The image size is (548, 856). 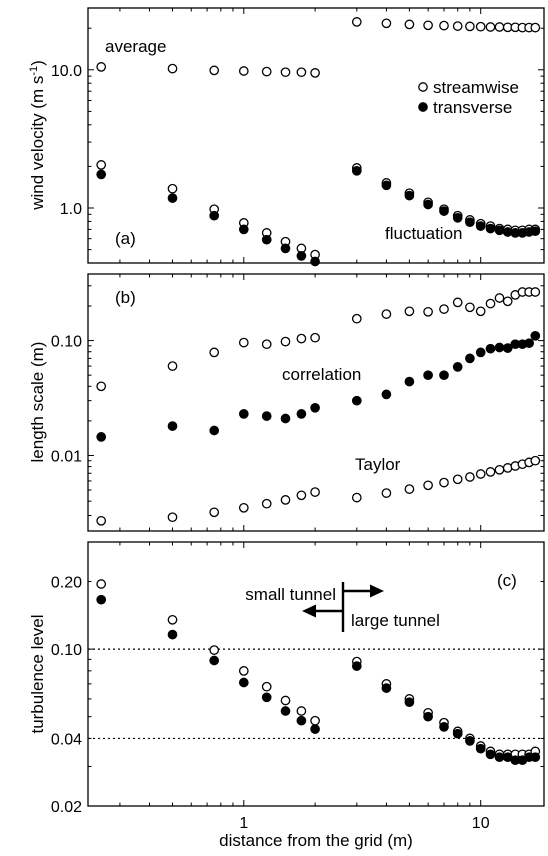 What do you see at coordinates (377, 591) in the screenshot?
I see `arrow-right-icon` at bounding box center [377, 591].